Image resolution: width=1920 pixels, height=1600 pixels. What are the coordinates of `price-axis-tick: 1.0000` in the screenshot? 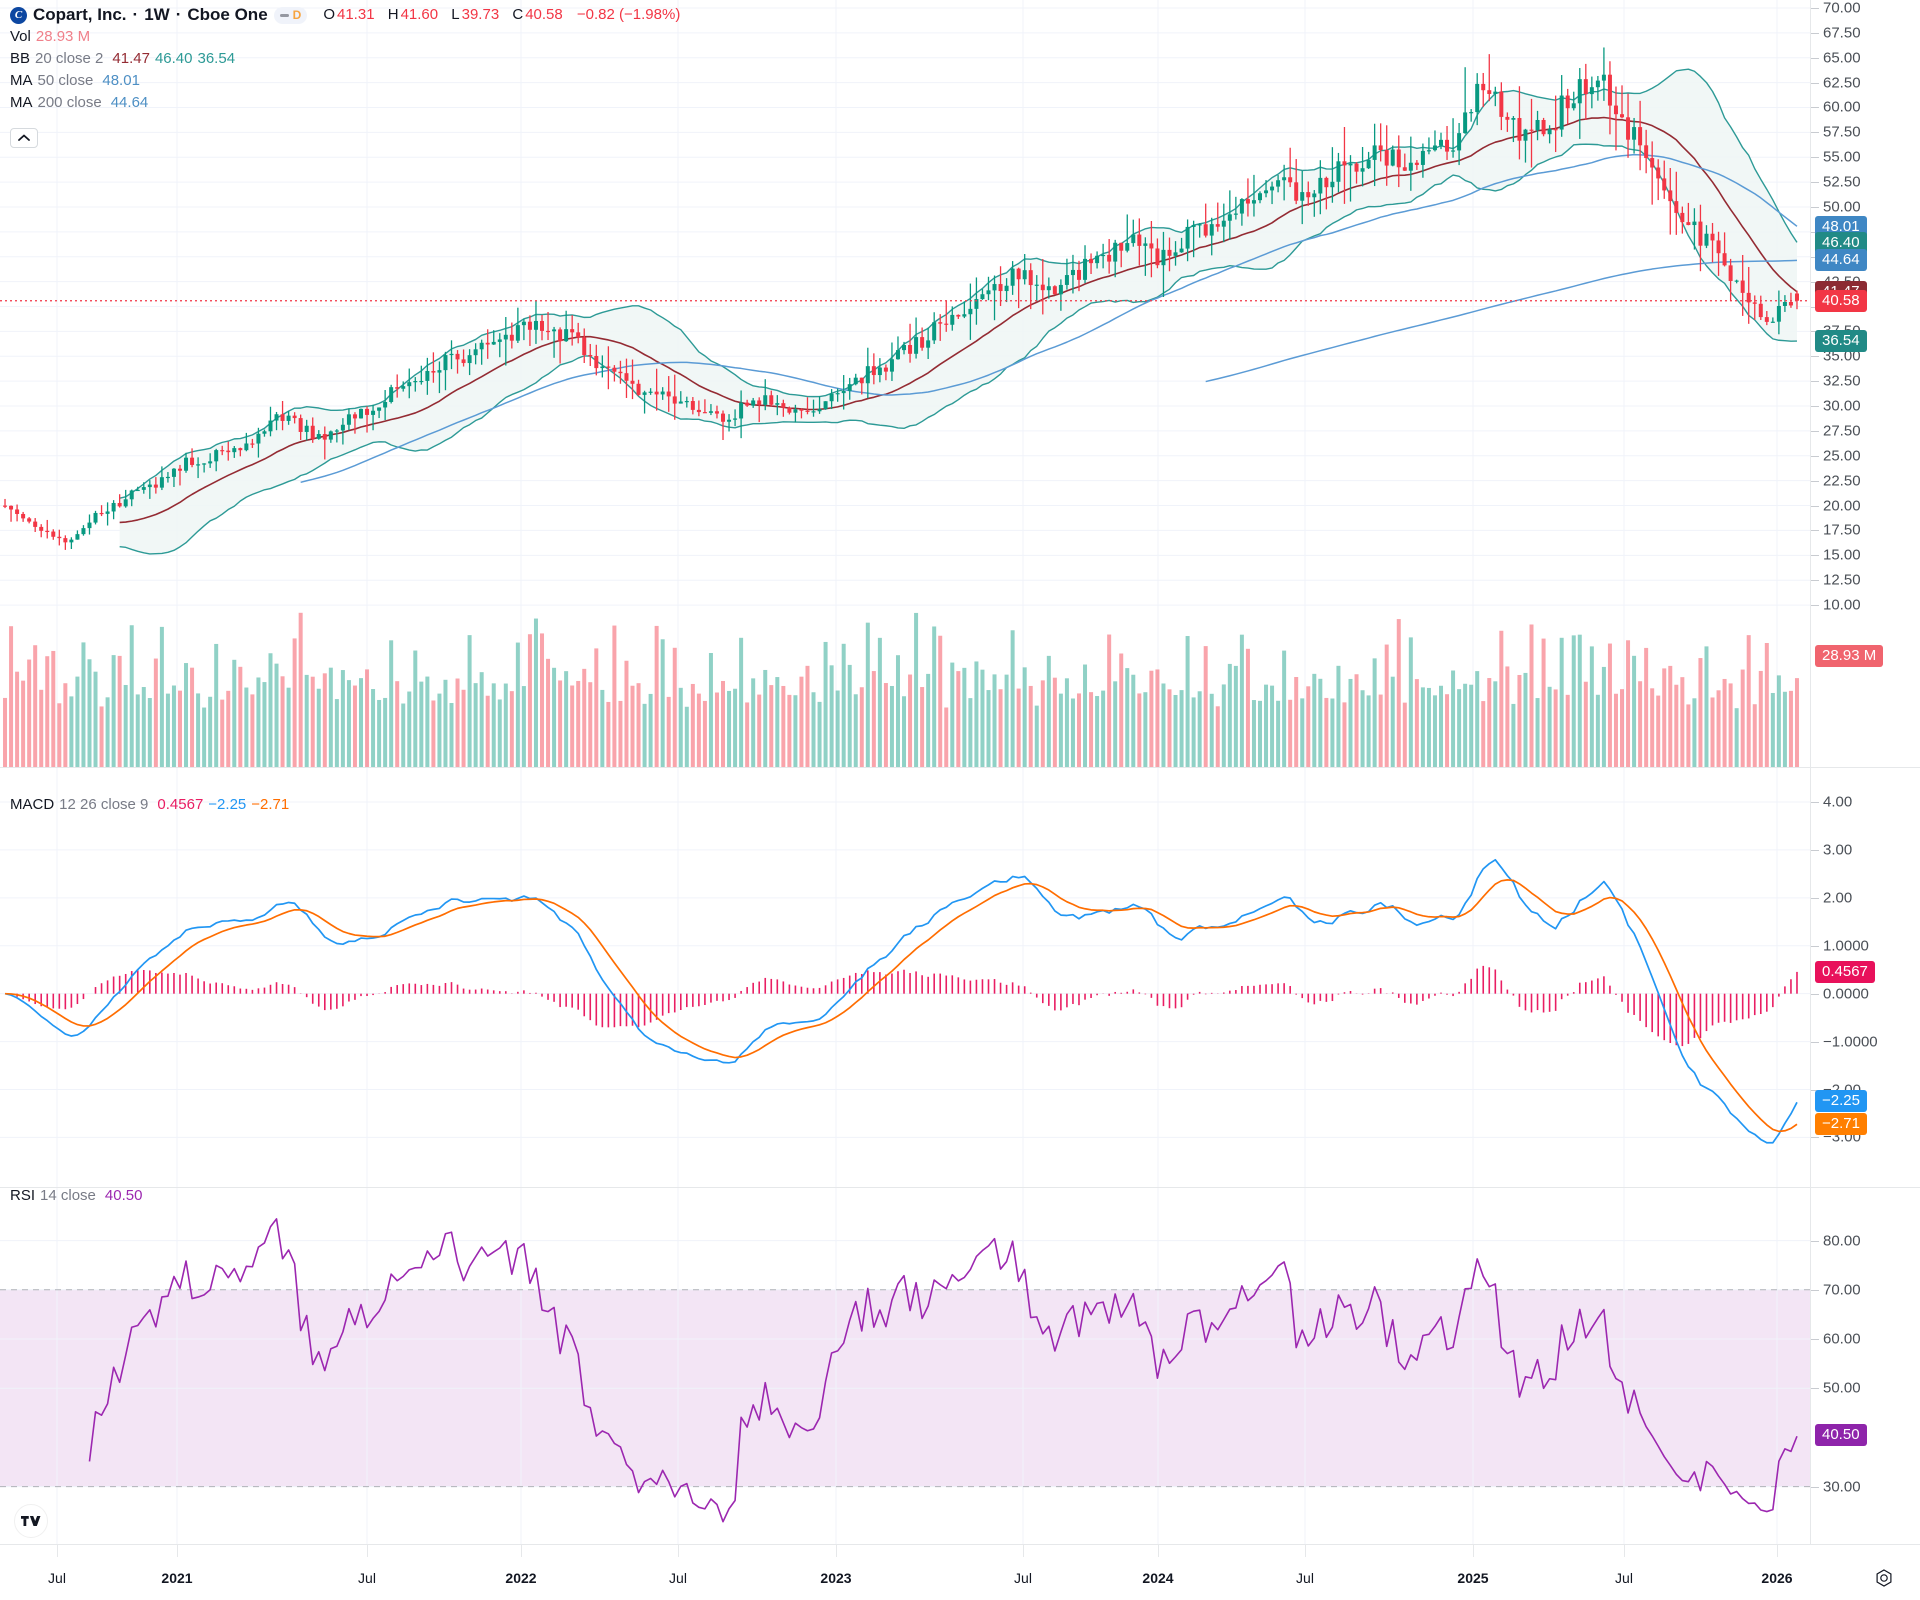 It's located at (1846, 946).